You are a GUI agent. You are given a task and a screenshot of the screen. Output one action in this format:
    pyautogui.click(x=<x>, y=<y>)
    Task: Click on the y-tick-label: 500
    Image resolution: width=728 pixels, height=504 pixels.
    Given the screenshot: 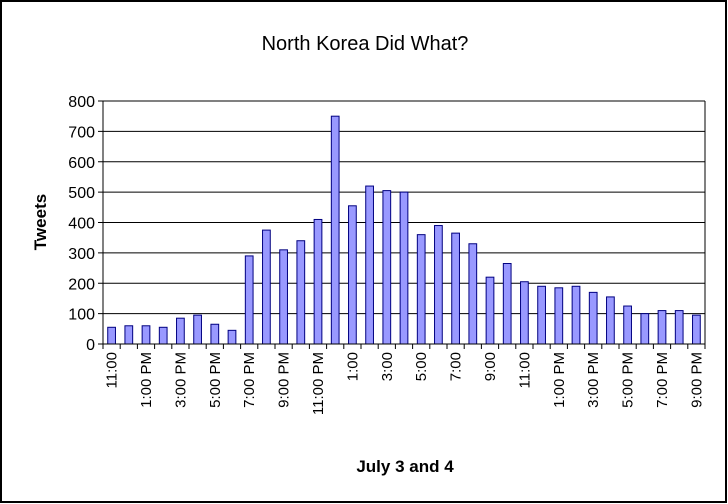 What is the action you would take?
    pyautogui.click(x=81, y=193)
    